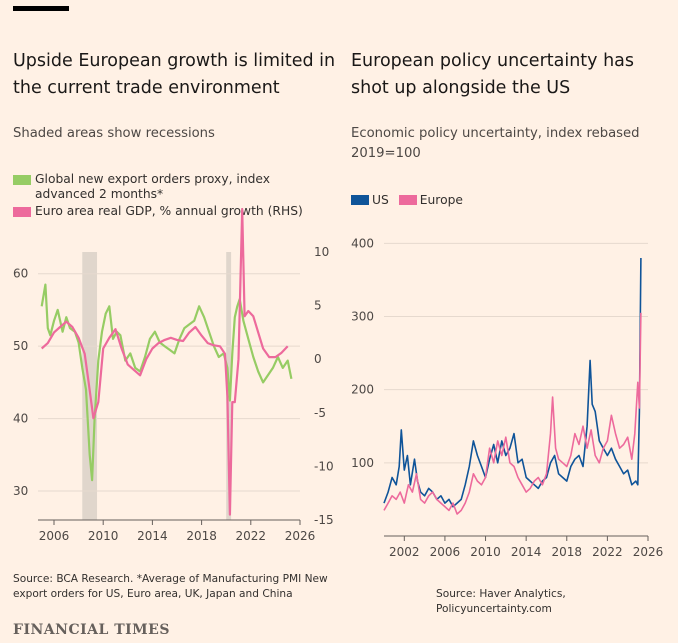 This screenshot has width=678, height=643. What do you see at coordinates (320, 413) in the screenshot?
I see `left-y2-tick-label: -5` at bounding box center [320, 413].